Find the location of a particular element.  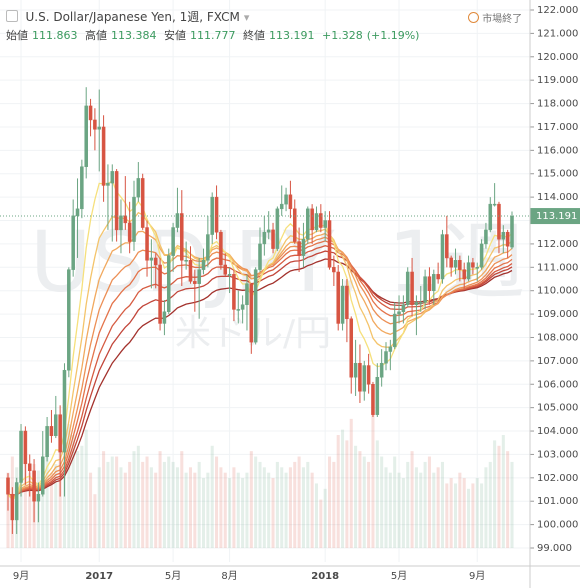

title: U.S. Dollar/Japanese Yen, 1週, FXCM is located at coordinates (132, 17).